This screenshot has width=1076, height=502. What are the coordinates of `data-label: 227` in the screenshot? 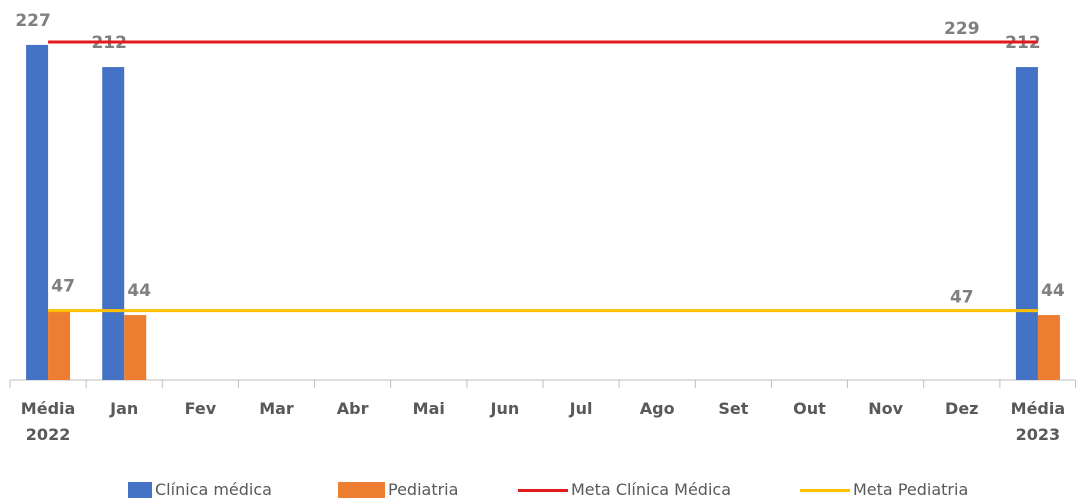 It's located at (33, 21).